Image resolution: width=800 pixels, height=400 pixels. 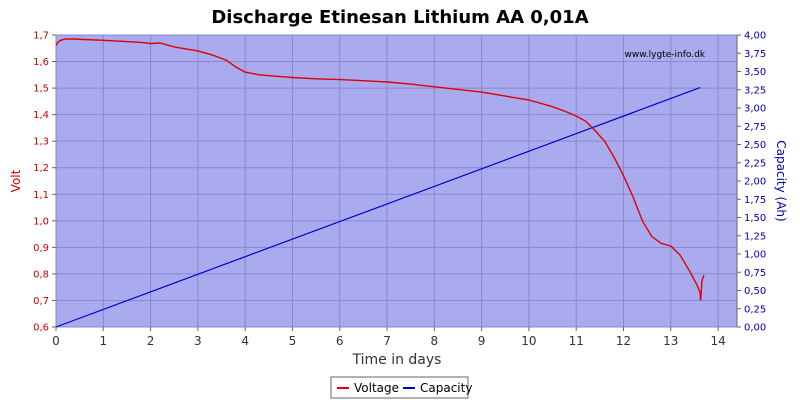 What do you see at coordinates (755, 273) in the screenshot?
I see `y-right-tick-label: 0,75` at bounding box center [755, 273].